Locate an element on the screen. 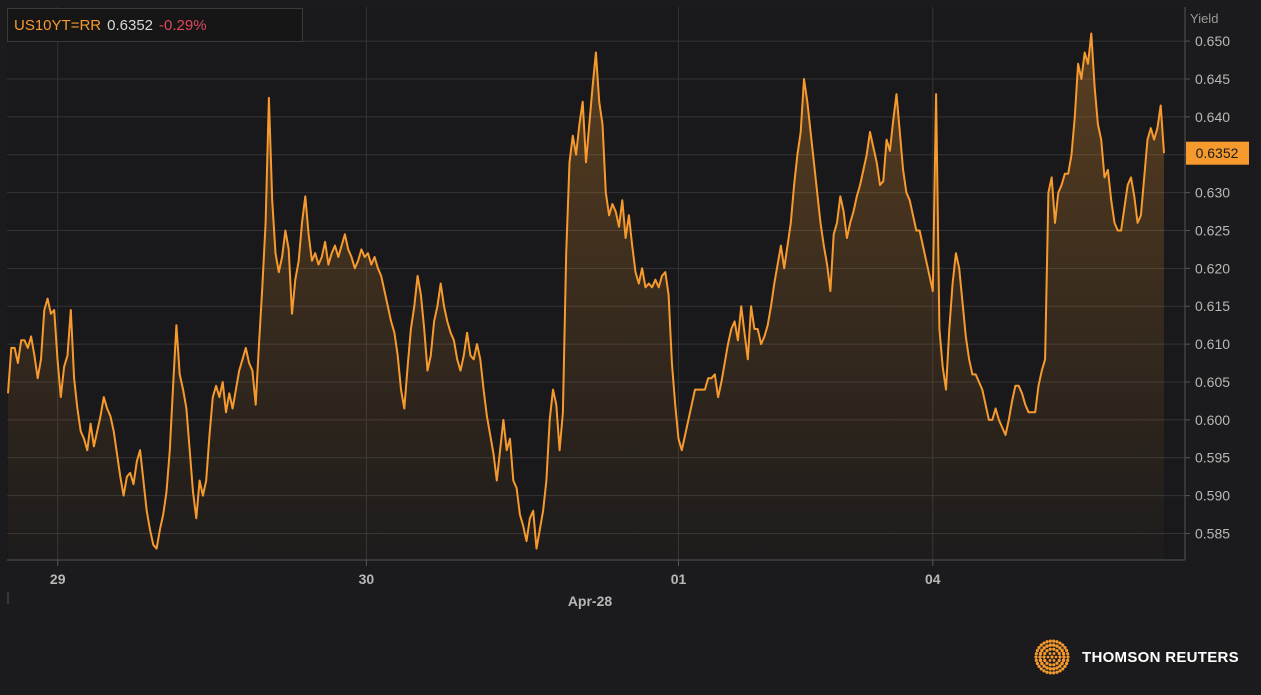 The height and width of the screenshot is (695, 1261). y-axis-title: Yield is located at coordinates (1204, 18).